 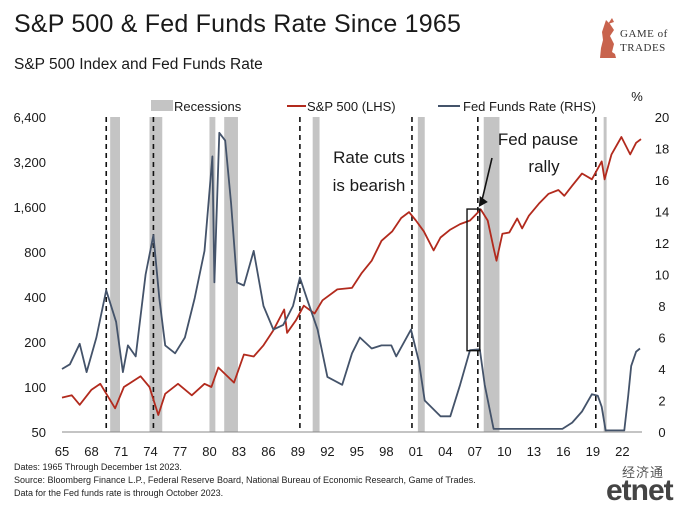 What do you see at coordinates (29, 162) in the screenshot?
I see `left-axis-tick-label: 3,200` at bounding box center [29, 162].